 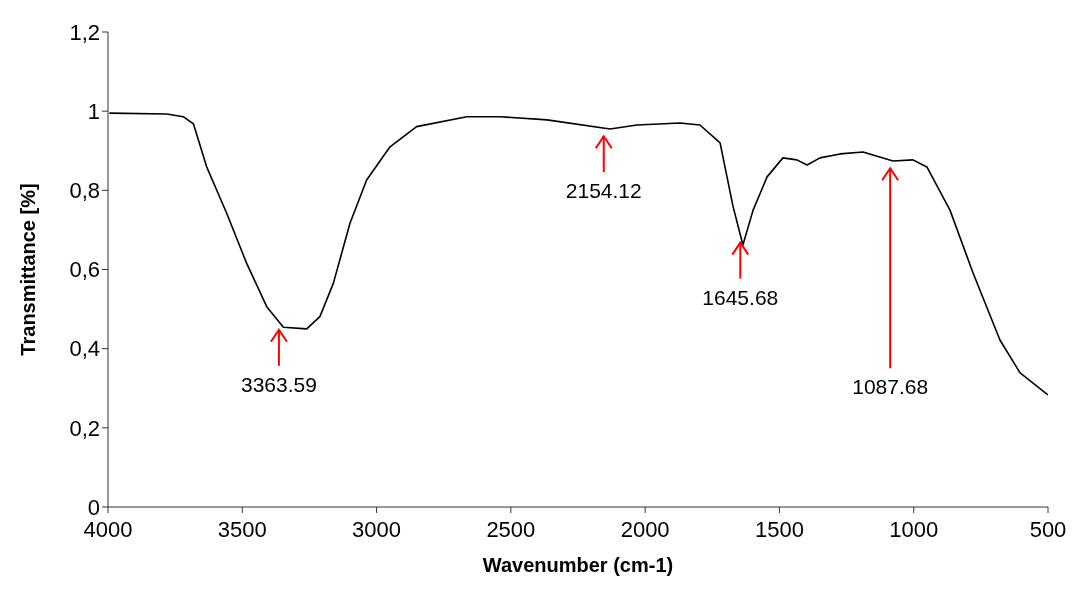 I want to click on annotation: 1087.68, so click(x=890, y=387).